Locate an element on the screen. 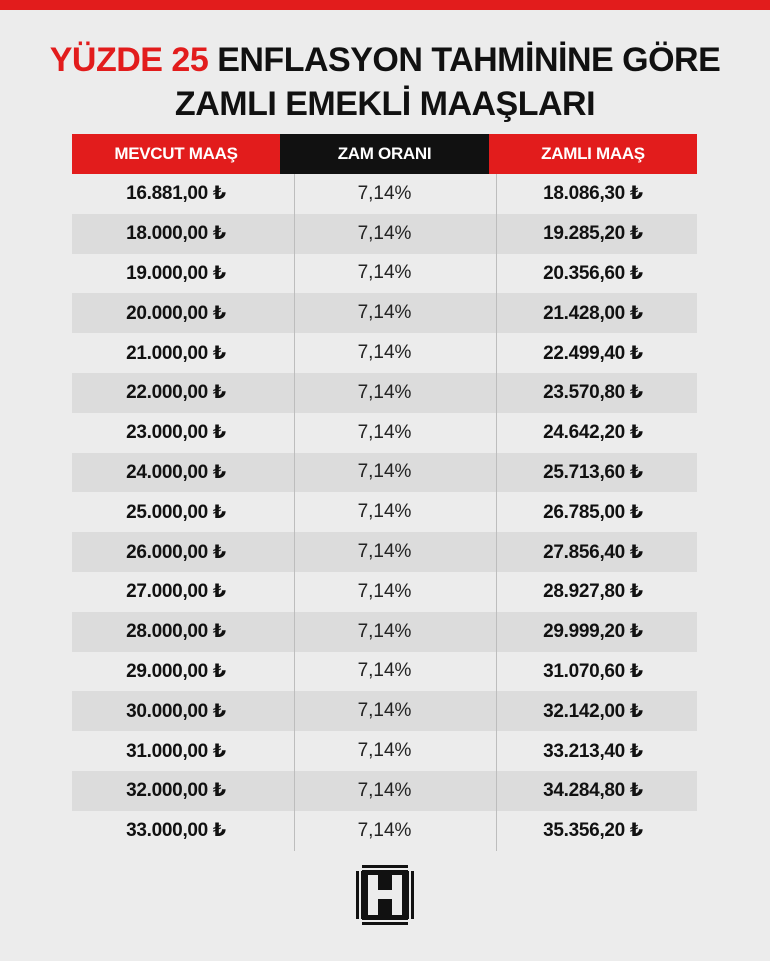 The width and height of the screenshot is (770, 961). table-row: 30.000,00 ₺ 7,14% 32.142,00 ₺ is located at coordinates (384, 711).